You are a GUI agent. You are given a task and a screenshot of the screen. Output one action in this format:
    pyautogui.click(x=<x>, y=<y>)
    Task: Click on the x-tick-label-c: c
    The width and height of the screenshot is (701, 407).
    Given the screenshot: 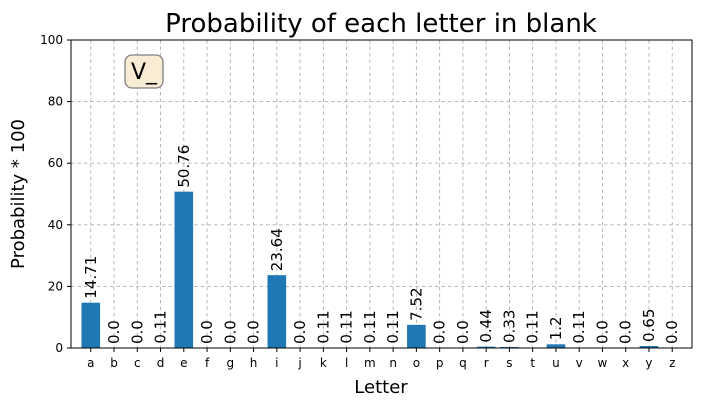 What is the action you would take?
    pyautogui.click(x=137, y=363)
    